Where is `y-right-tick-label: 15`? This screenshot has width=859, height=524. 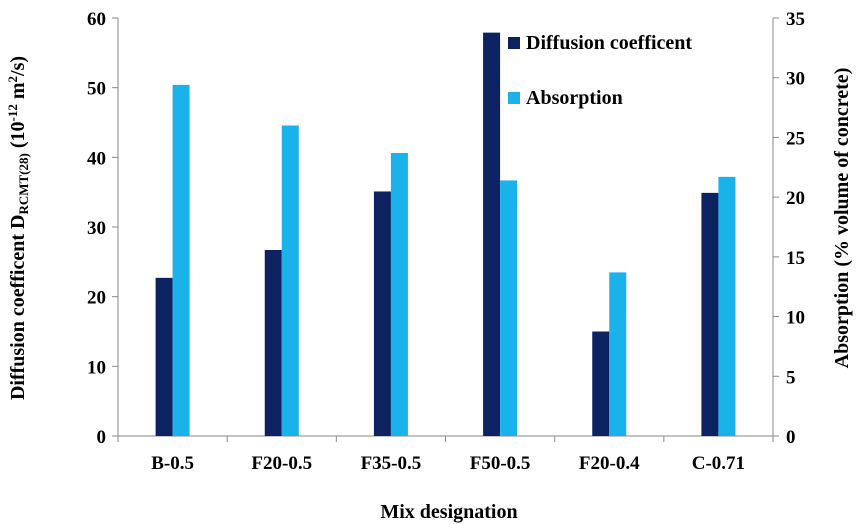 y-right-tick-label: 15 is located at coordinates (795, 258).